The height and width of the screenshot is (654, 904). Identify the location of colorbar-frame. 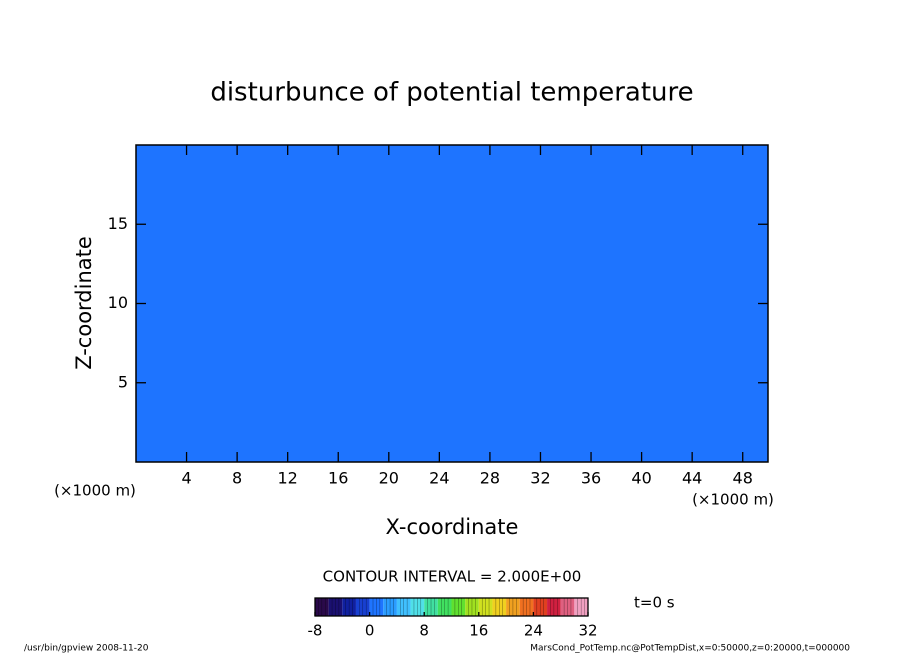
(451, 607).